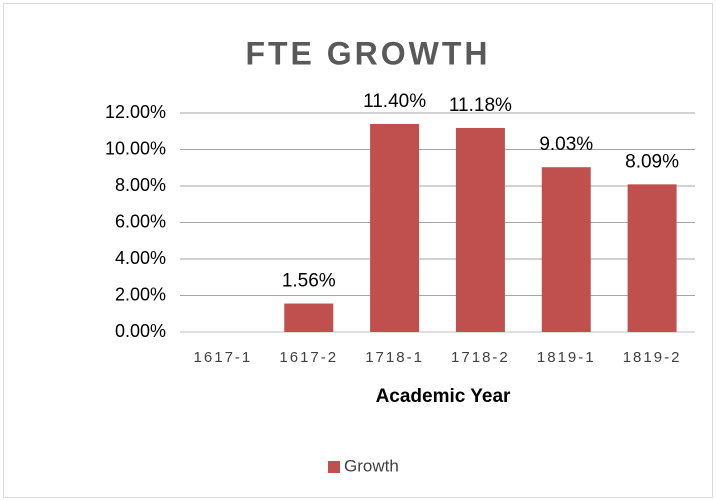 Image resolution: width=716 pixels, height=501 pixels. I want to click on legend-label: Growth, so click(371, 465).